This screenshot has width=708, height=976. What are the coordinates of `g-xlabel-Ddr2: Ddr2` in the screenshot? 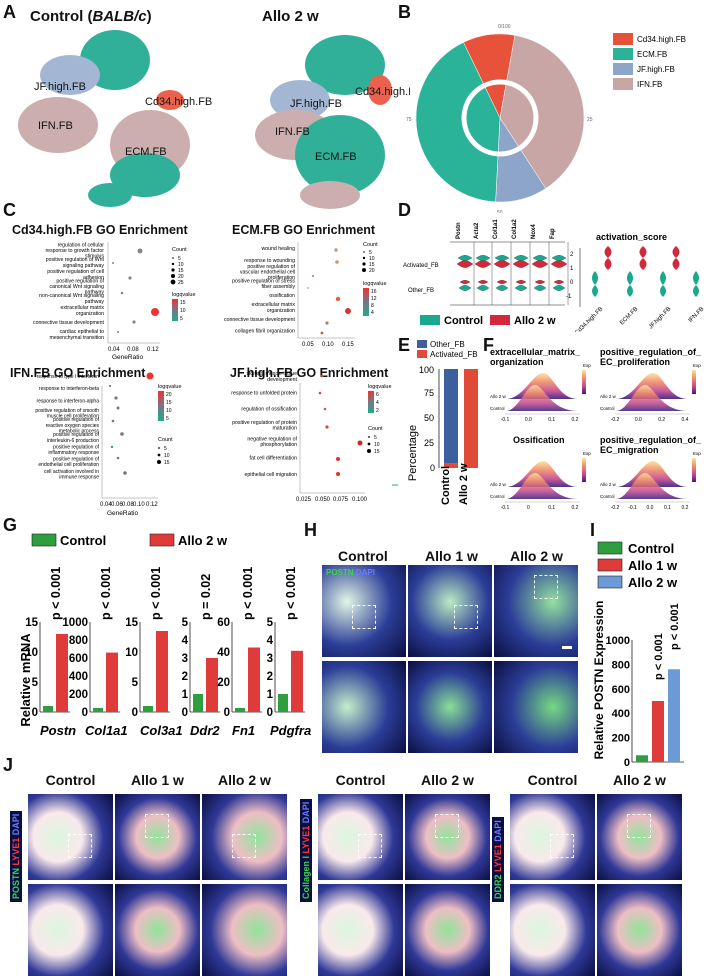 It's located at (205, 730).